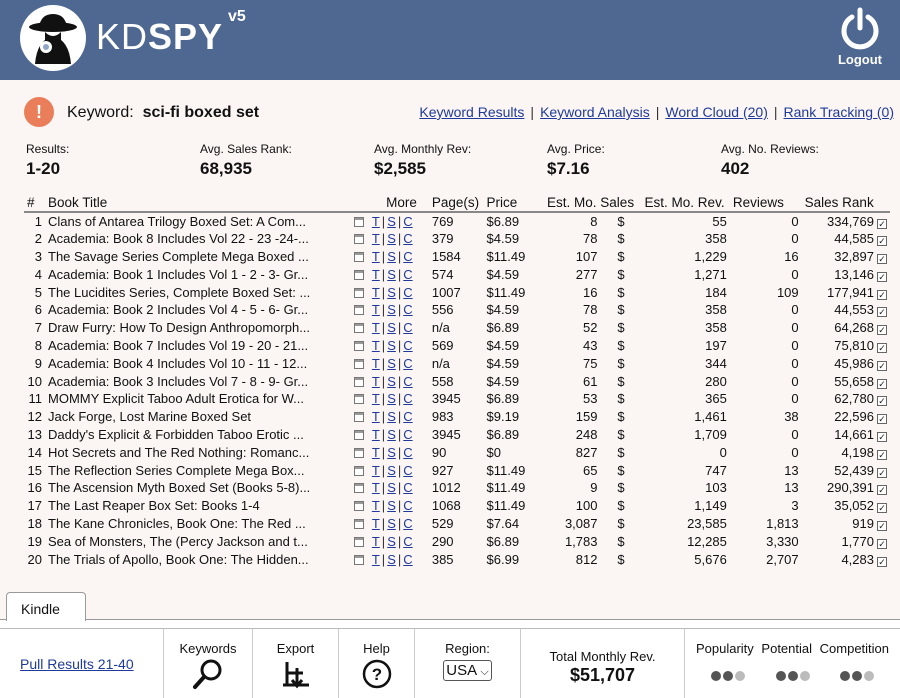 Image resolution: width=900 pixels, height=698 pixels. Describe the element at coordinates (592, 203) in the screenshot. I see `col-sales-header: Est. Mo. Sales` at that location.